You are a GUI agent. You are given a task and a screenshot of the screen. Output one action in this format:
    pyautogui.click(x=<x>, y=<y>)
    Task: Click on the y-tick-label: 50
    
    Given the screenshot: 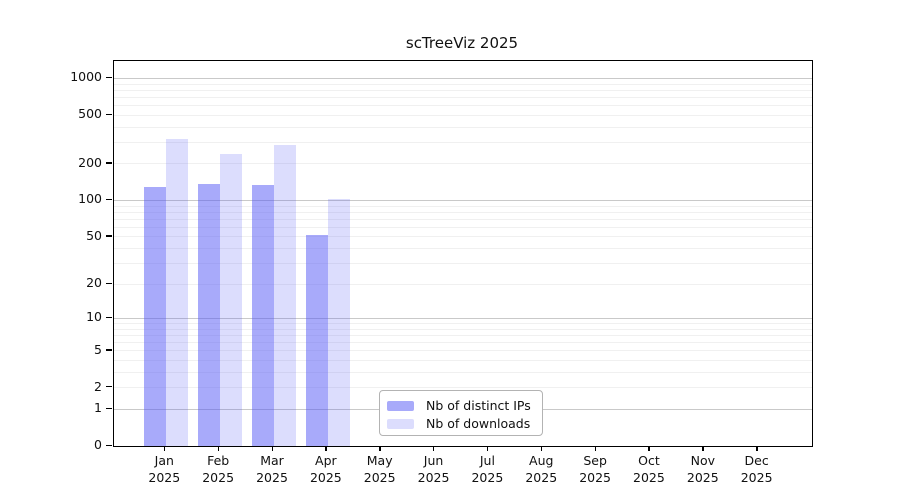 What is the action you would take?
    pyautogui.click(x=94, y=235)
    